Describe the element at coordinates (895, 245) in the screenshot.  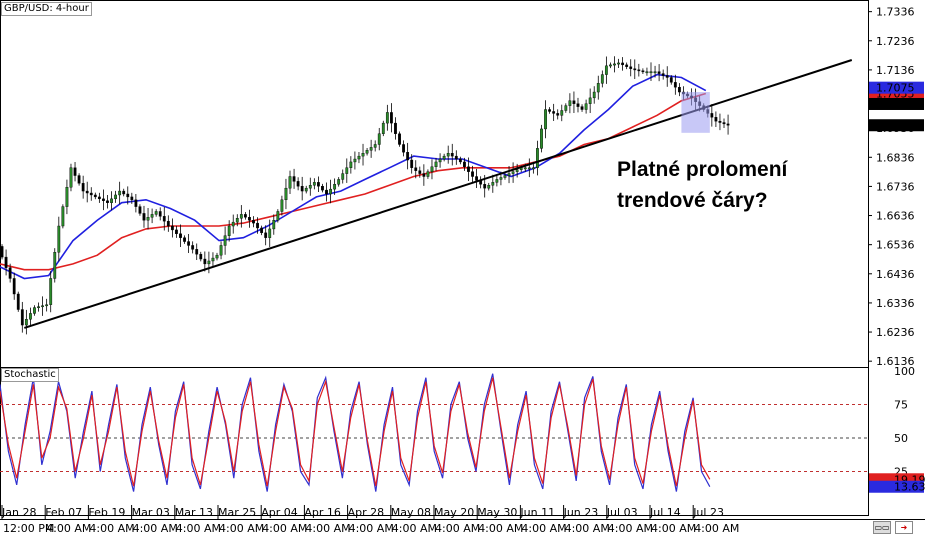
I see `price-tick-label: 1.6536` at that location.